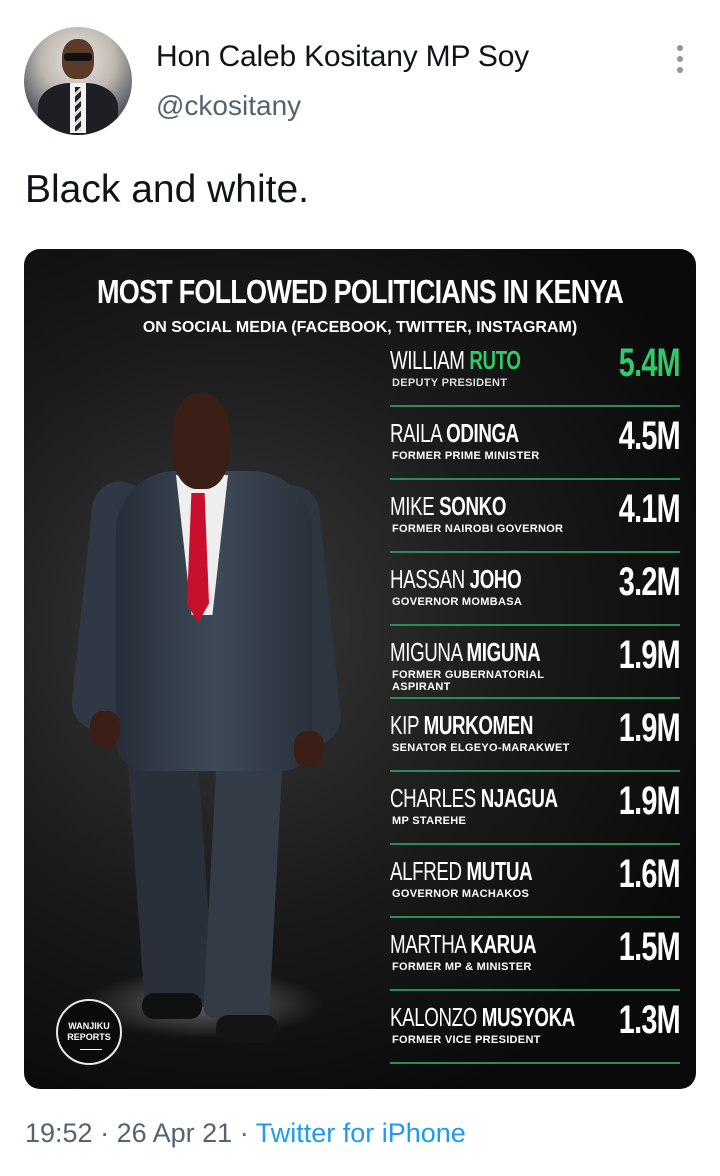 The image size is (720, 1176). What do you see at coordinates (649, 947) in the screenshot?
I see `follower-count: 1.5M` at bounding box center [649, 947].